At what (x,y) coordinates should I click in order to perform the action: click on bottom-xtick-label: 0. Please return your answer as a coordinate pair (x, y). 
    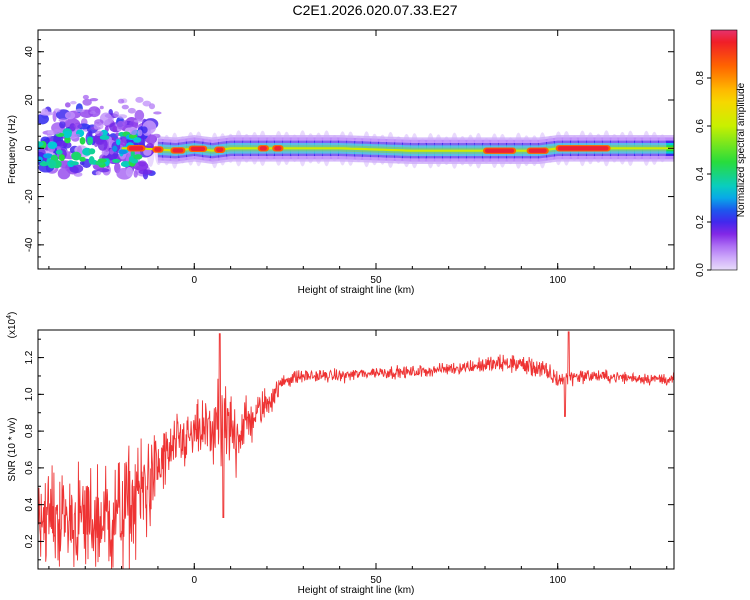
    Looking at the image, I should click on (194, 580).